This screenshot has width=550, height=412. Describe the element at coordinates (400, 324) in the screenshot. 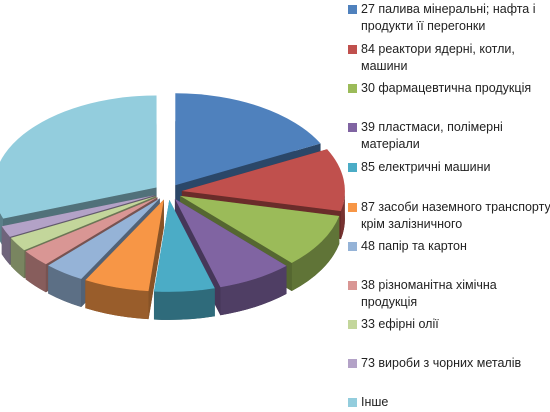

I see `legend-label: 33 ефірні олії` at that location.